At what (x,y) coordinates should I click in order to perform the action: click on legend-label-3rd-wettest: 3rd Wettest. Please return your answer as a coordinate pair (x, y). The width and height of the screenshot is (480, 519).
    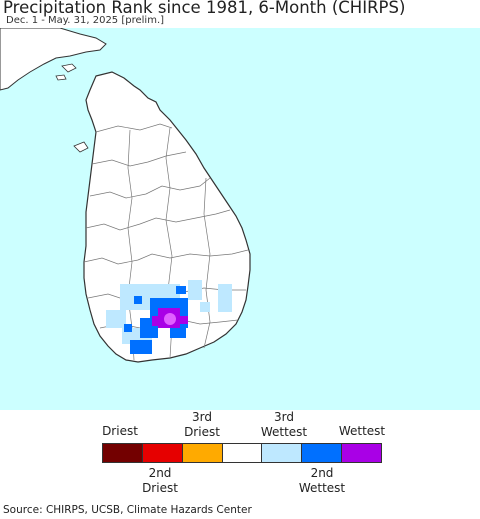
    Looking at the image, I should click on (284, 424).